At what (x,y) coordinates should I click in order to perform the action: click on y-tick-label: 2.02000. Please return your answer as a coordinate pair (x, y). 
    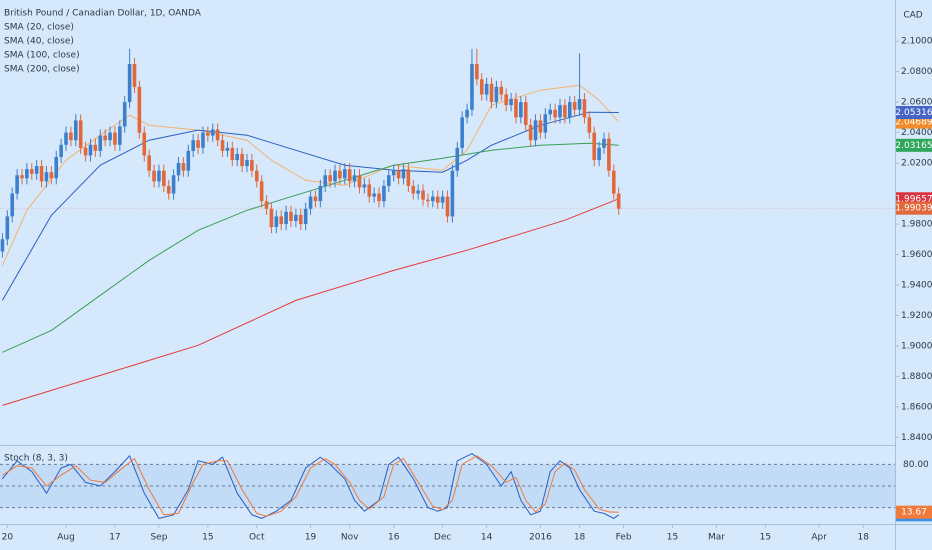
    Looking at the image, I should click on (916, 164).